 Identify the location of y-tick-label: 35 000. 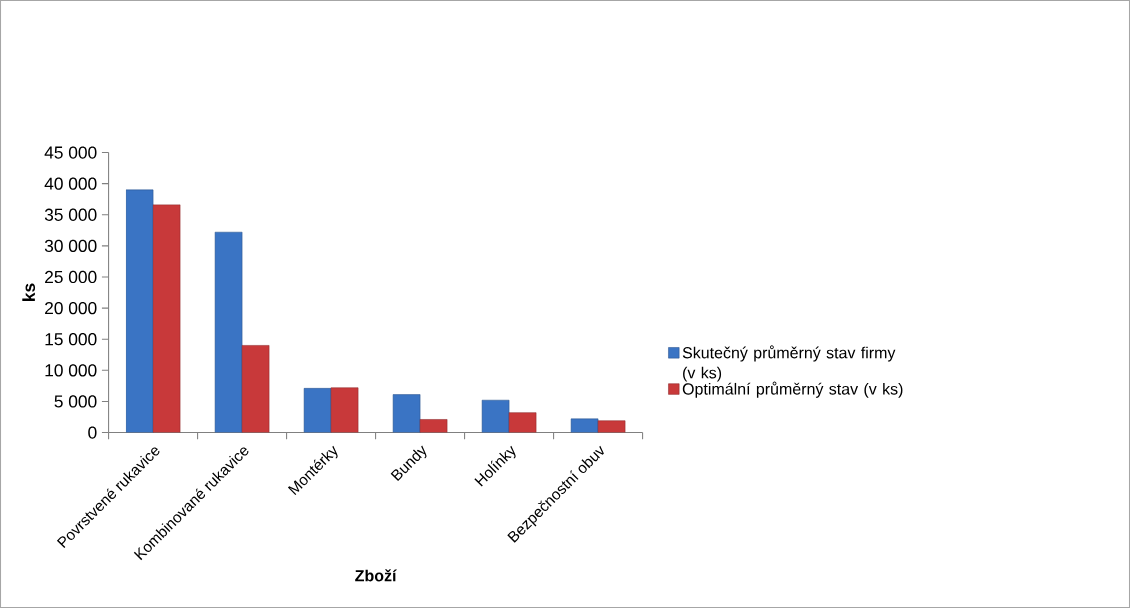
(70, 214).